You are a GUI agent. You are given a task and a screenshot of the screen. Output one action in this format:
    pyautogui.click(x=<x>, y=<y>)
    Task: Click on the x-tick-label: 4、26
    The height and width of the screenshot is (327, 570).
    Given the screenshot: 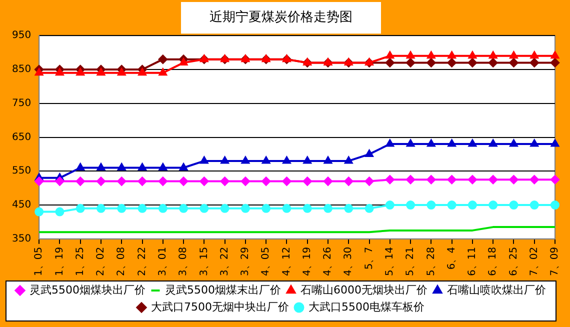 What is the action you would take?
    pyautogui.click(x=328, y=261)
    